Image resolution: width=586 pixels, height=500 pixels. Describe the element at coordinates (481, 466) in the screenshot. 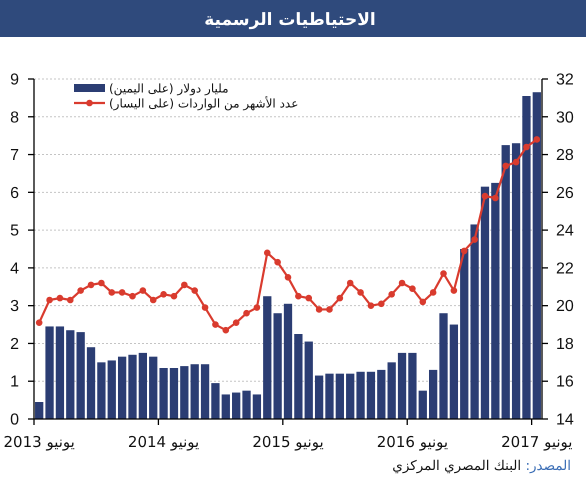

I see `text: المصدر: البنك المصري المركزي` at that location.